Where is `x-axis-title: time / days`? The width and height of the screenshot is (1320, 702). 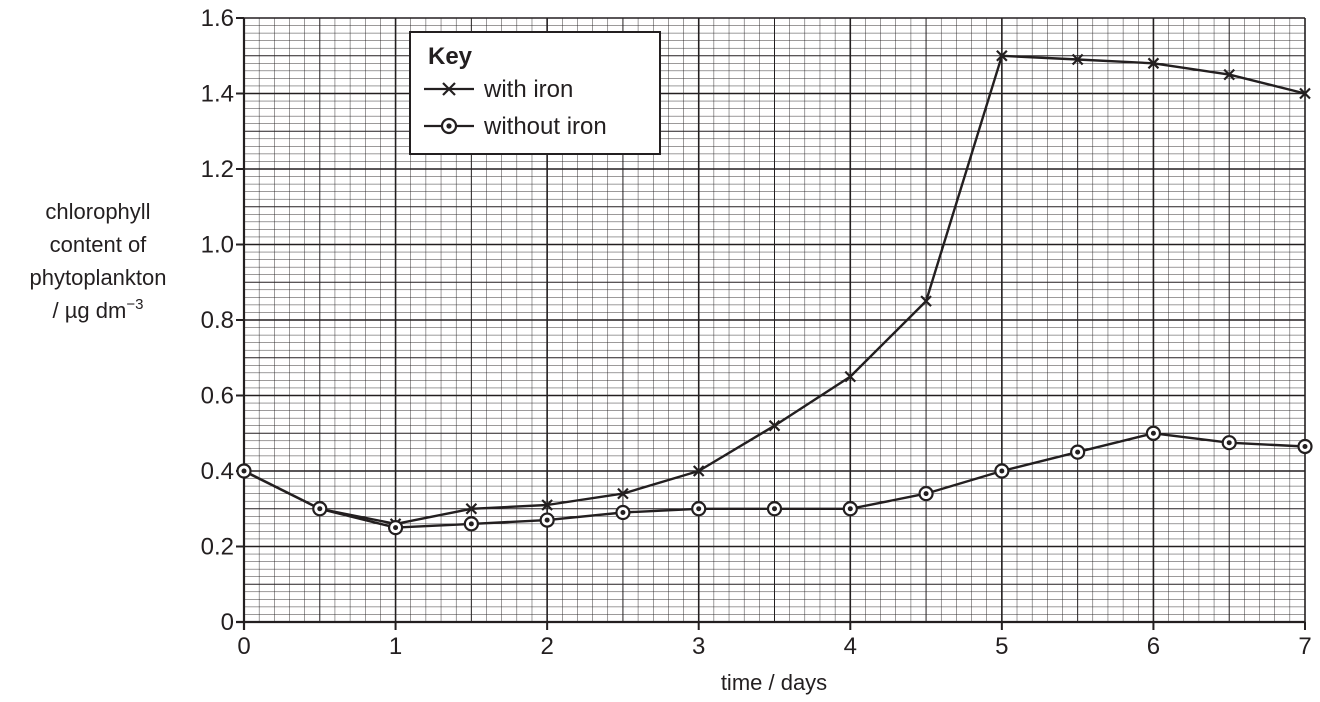 x-axis-title: time / days is located at coordinates (774, 682).